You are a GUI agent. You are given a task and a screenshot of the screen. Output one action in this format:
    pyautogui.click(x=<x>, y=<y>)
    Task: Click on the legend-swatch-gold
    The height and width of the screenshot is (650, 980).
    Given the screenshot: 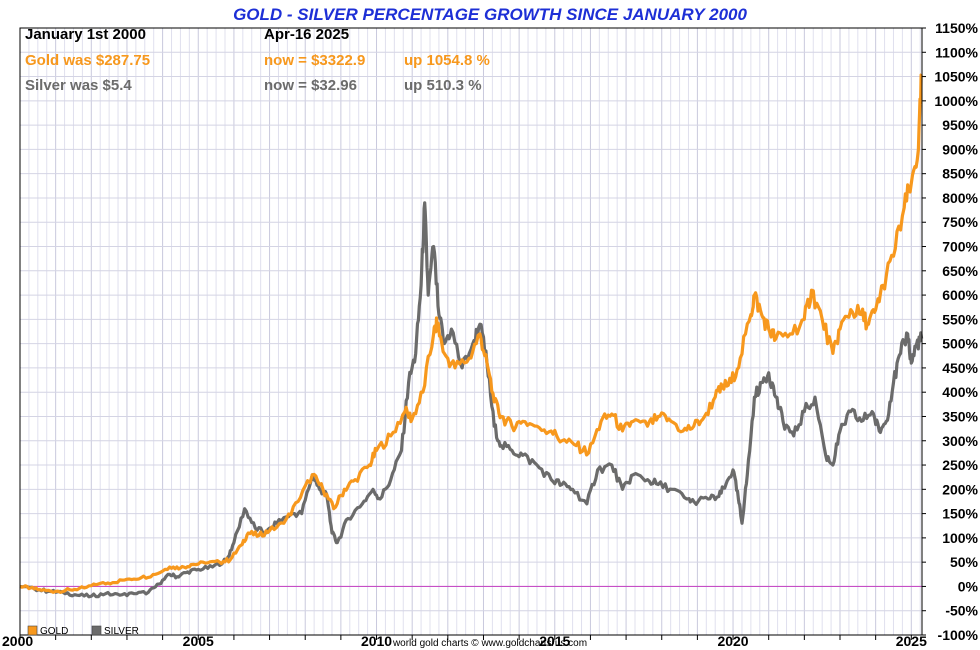 What is the action you would take?
    pyautogui.click(x=32, y=630)
    